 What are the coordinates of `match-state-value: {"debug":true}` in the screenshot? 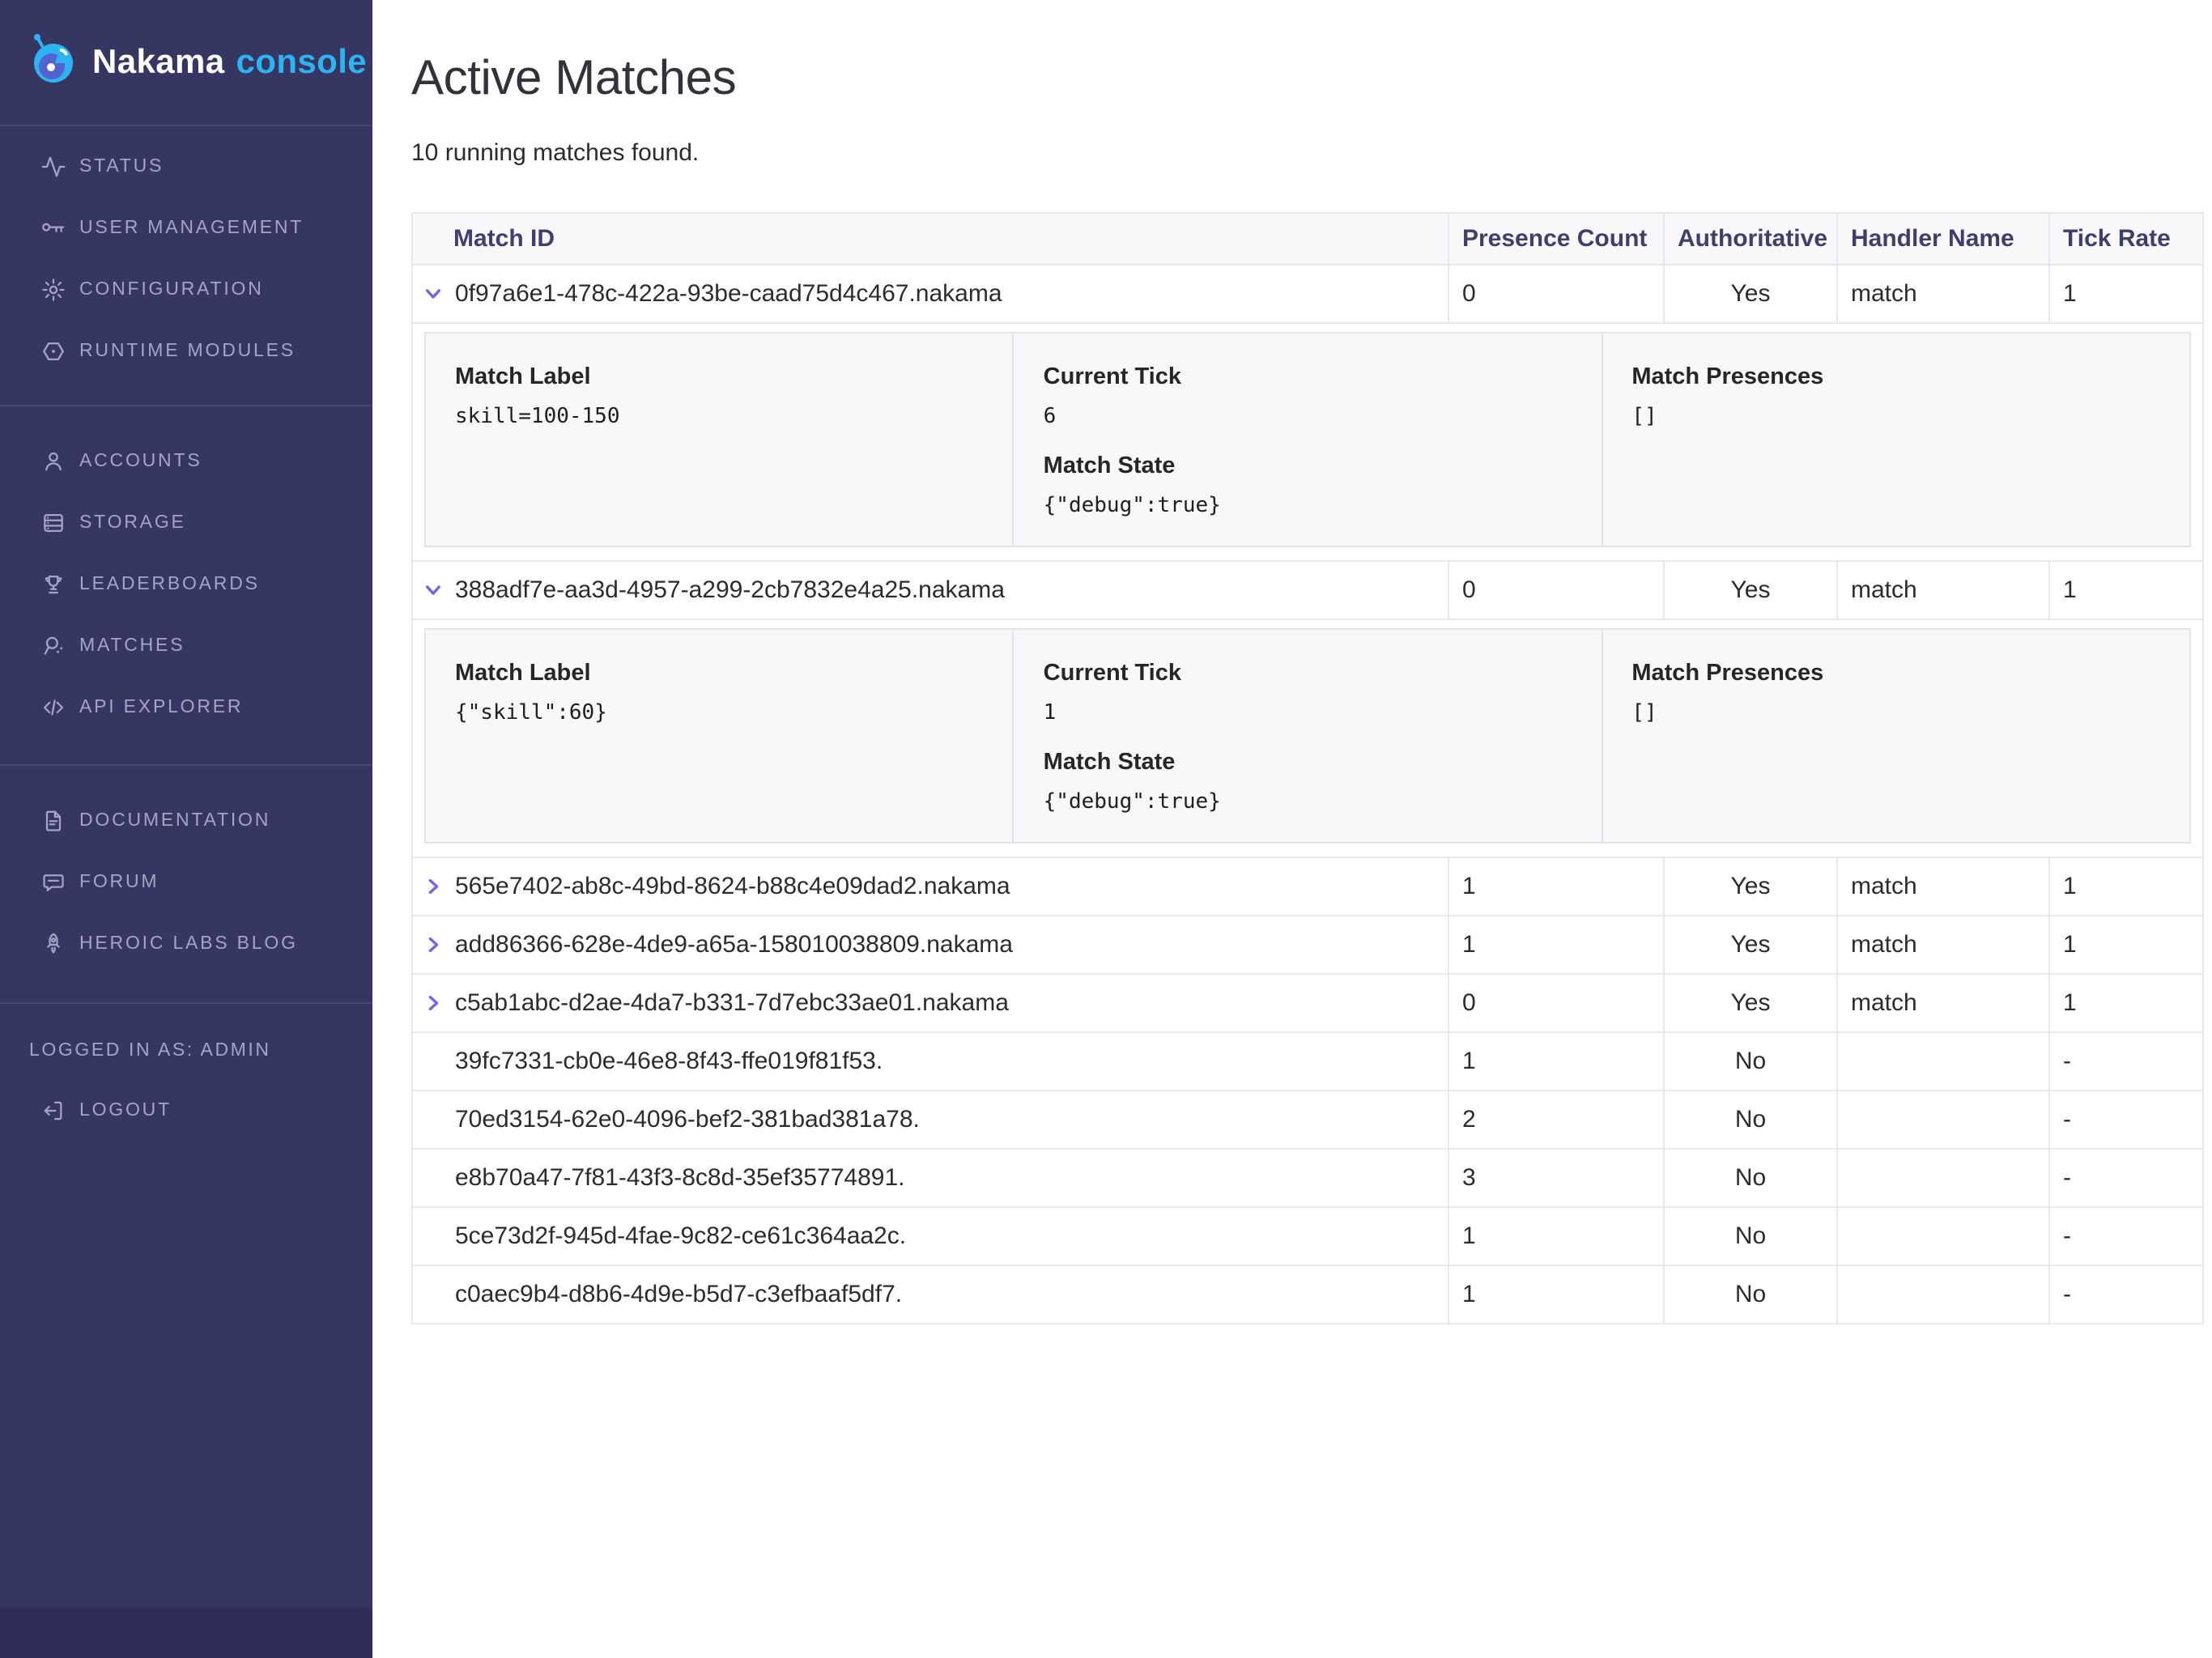 It's located at (1132, 506).